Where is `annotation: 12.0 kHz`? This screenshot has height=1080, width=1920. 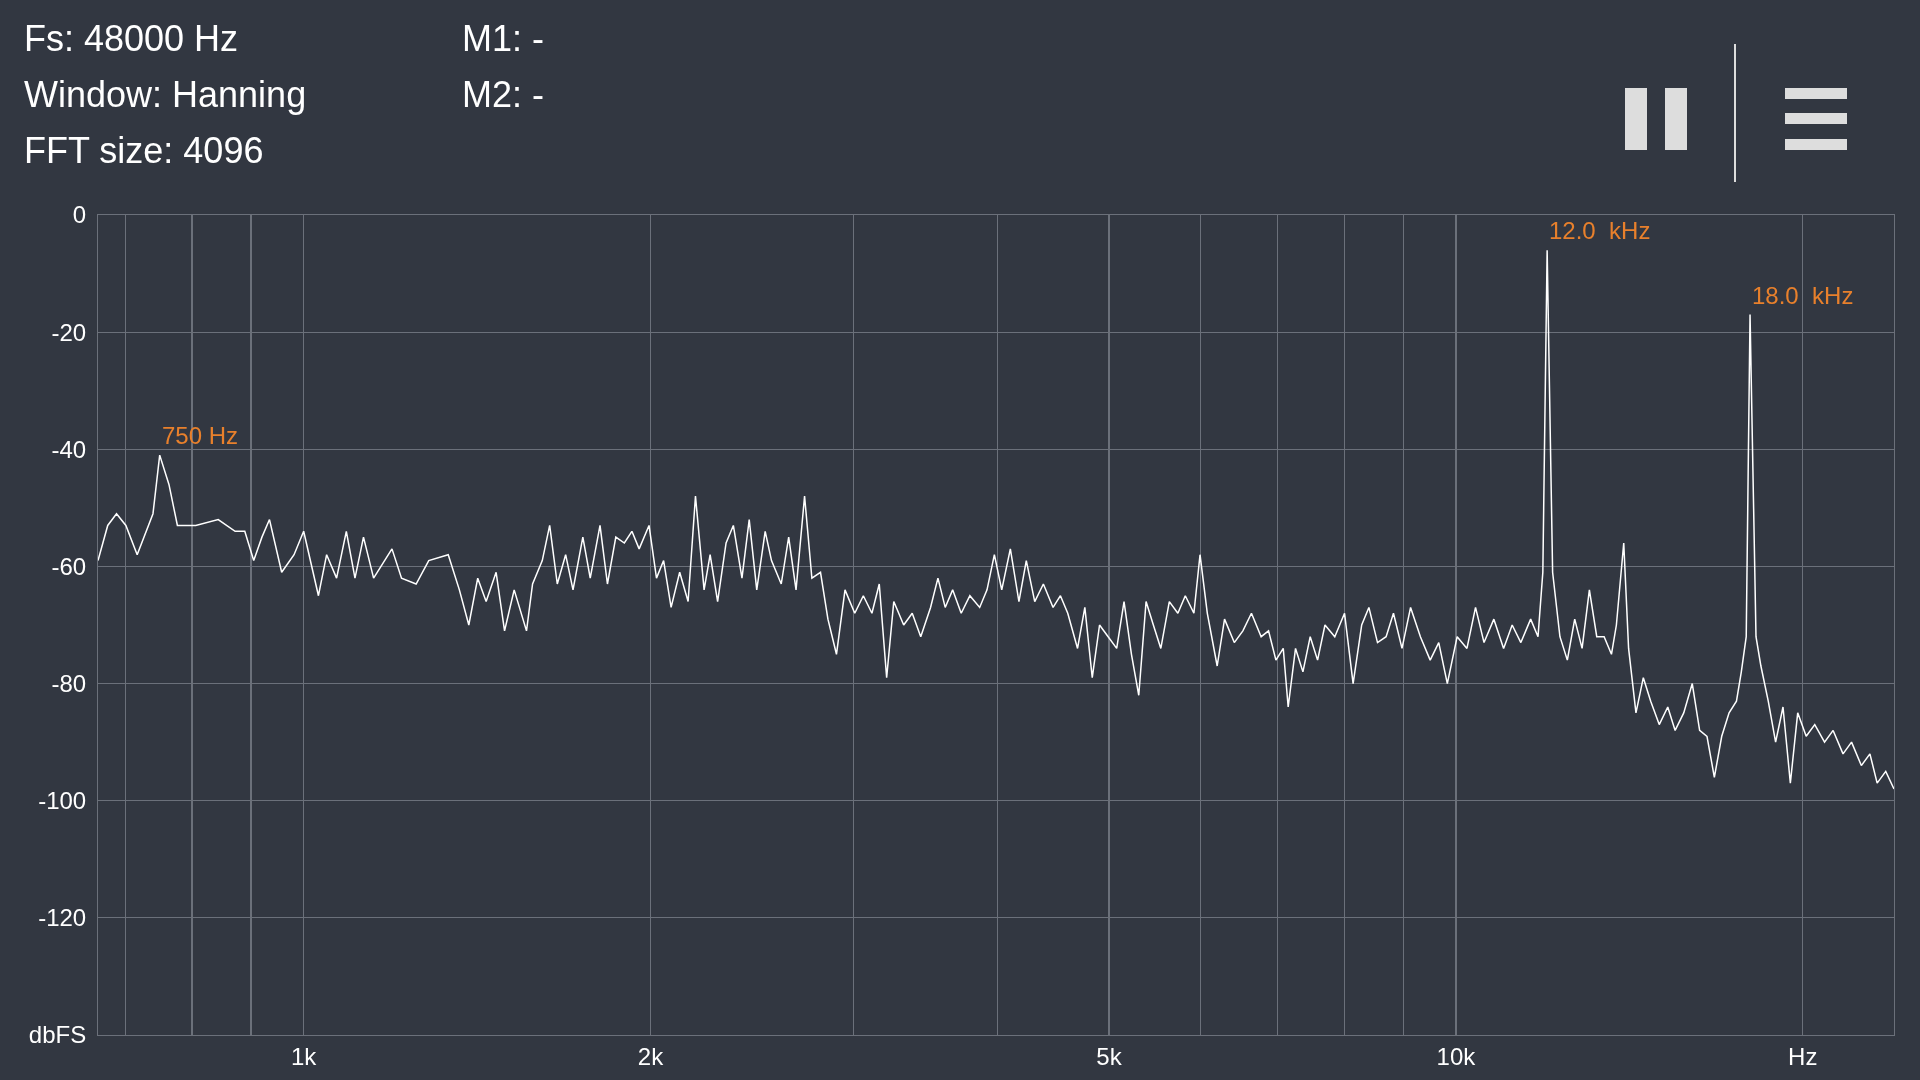 annotation: 12.0 kHz is located at coordinates (1600, 230).